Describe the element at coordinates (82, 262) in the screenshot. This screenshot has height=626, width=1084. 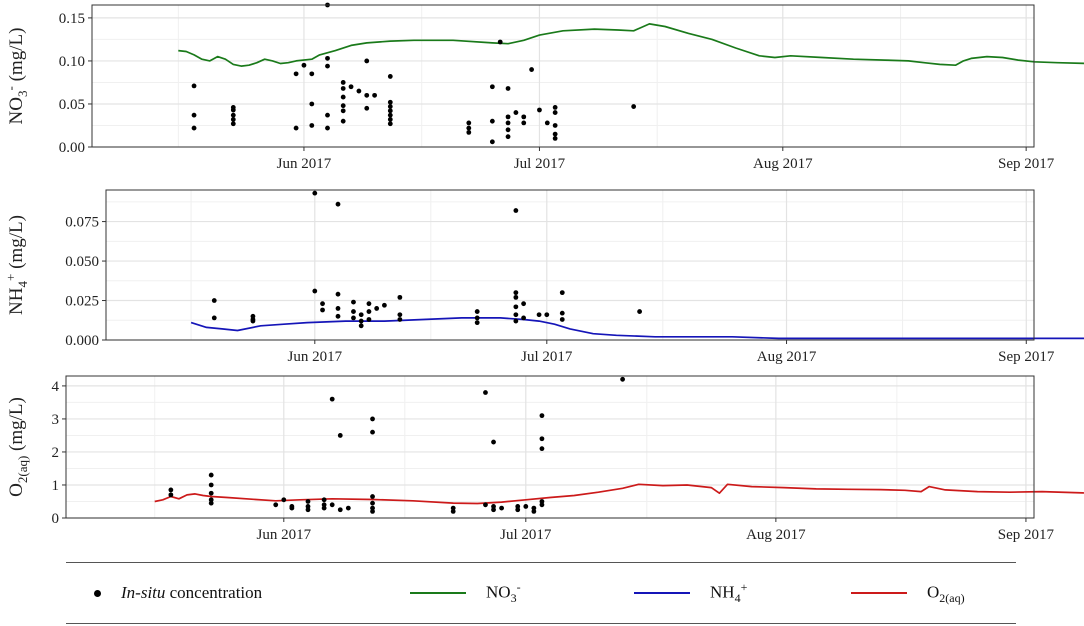
I see `y-tick-label: 0.050` at that location.